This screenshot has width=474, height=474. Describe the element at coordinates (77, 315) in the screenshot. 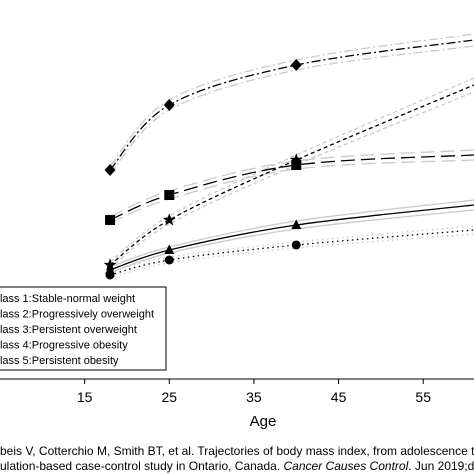

I see `legend-item-2: Class 2:Progressively overweight` at that location.